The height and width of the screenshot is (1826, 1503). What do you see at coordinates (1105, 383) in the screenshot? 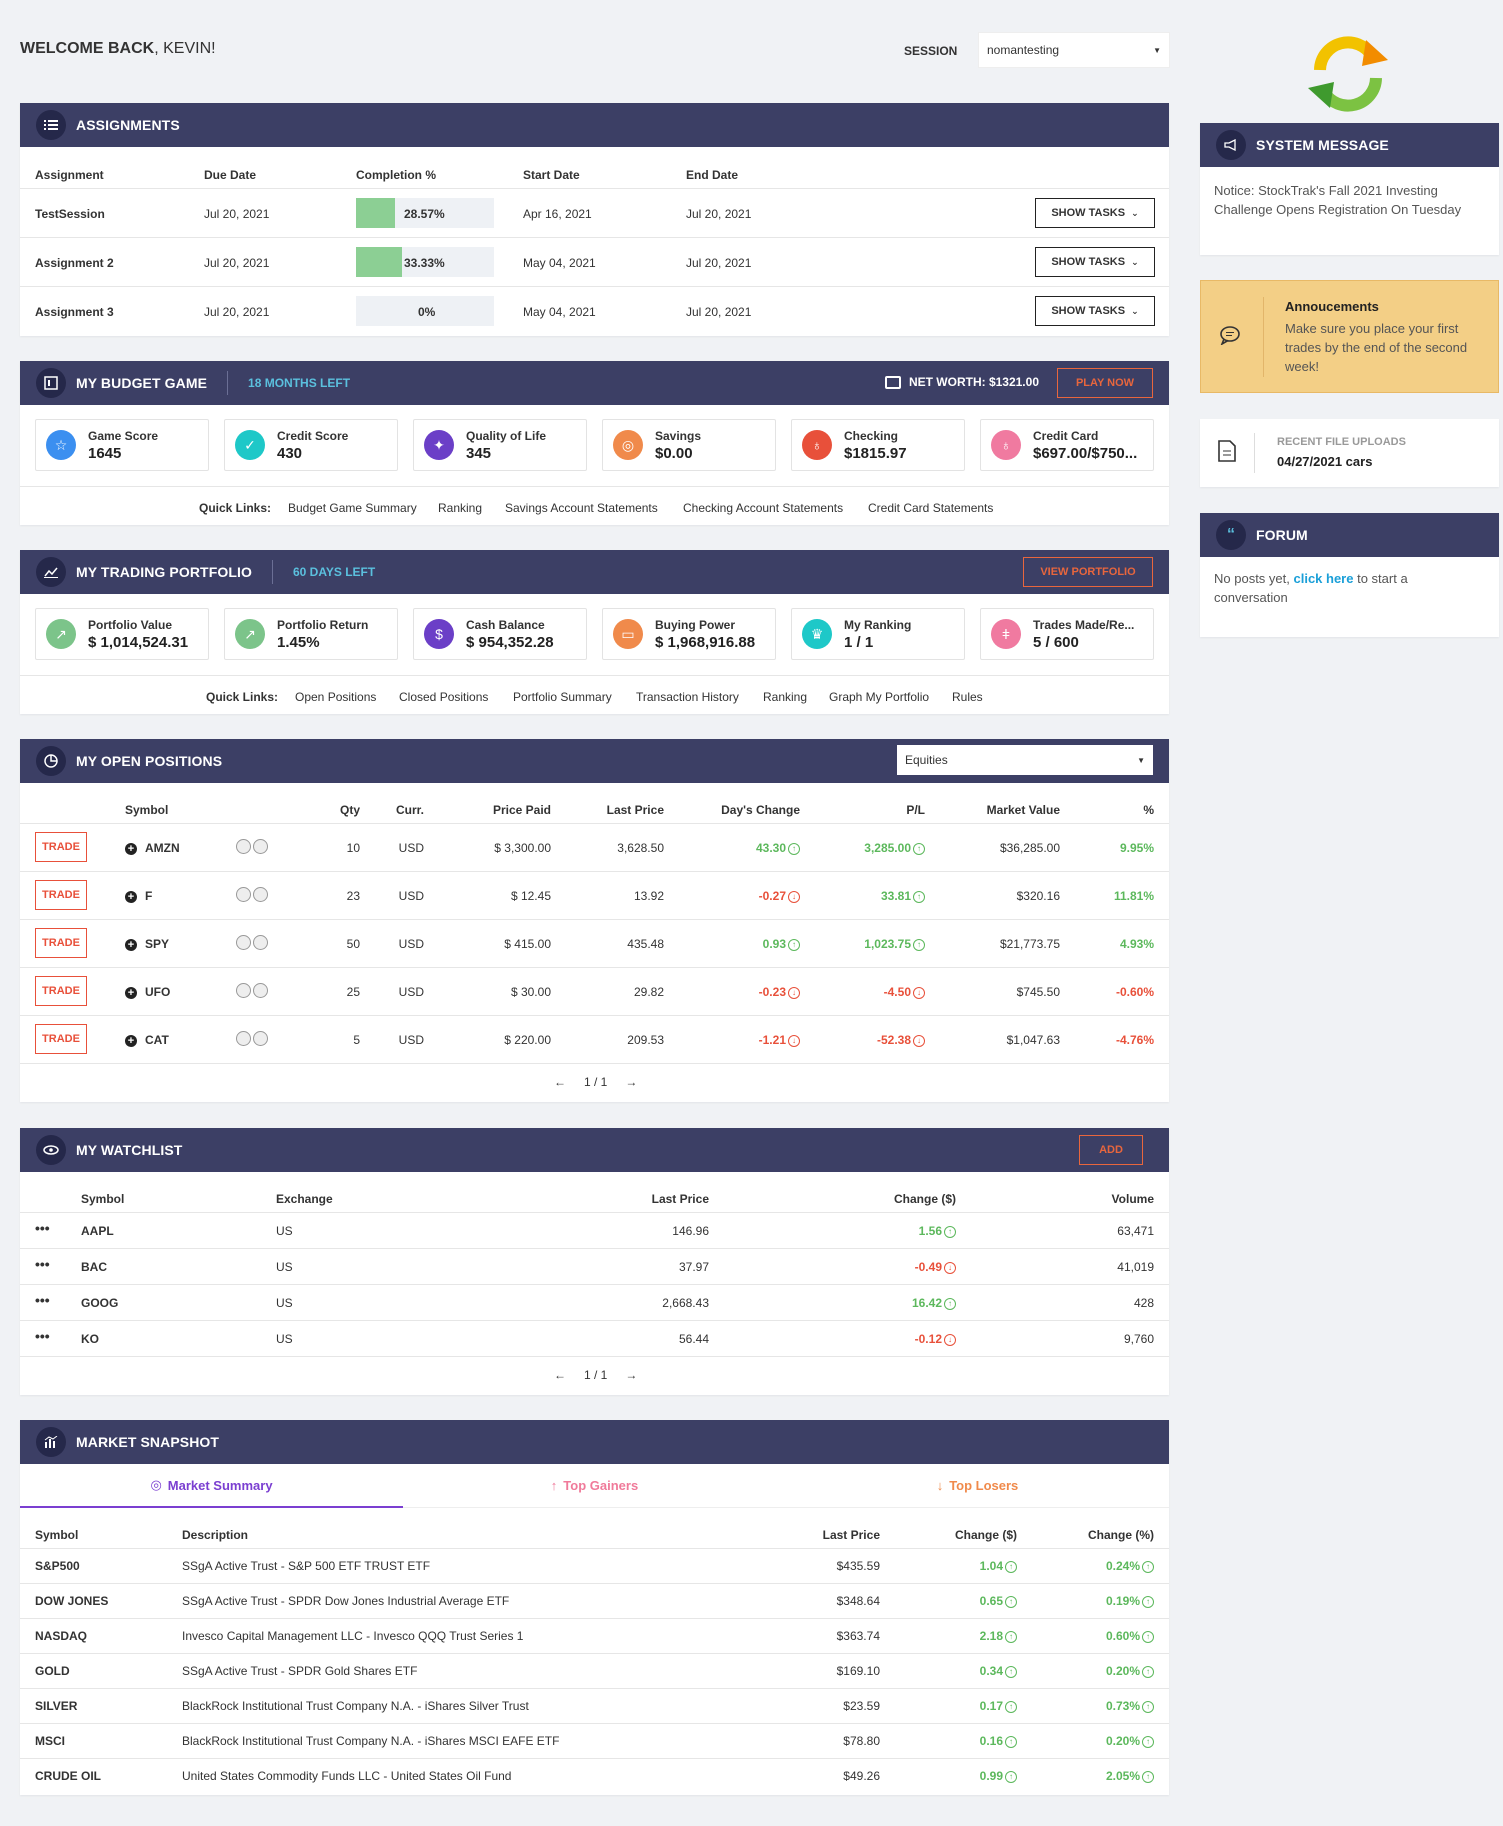
I see `play-now-button: PLAY NOW` at bounding box center [1105, 383].